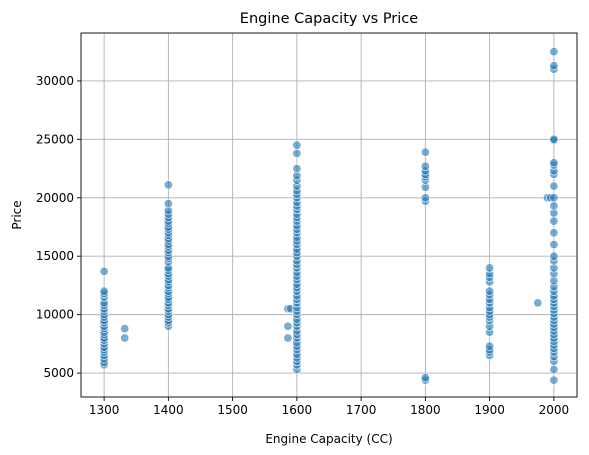 The height and width of the screenshot is (455, 589). Describe the element at coordinates (232, 410) in the screenshot. I see `x-tick-label: 1500` at that location.